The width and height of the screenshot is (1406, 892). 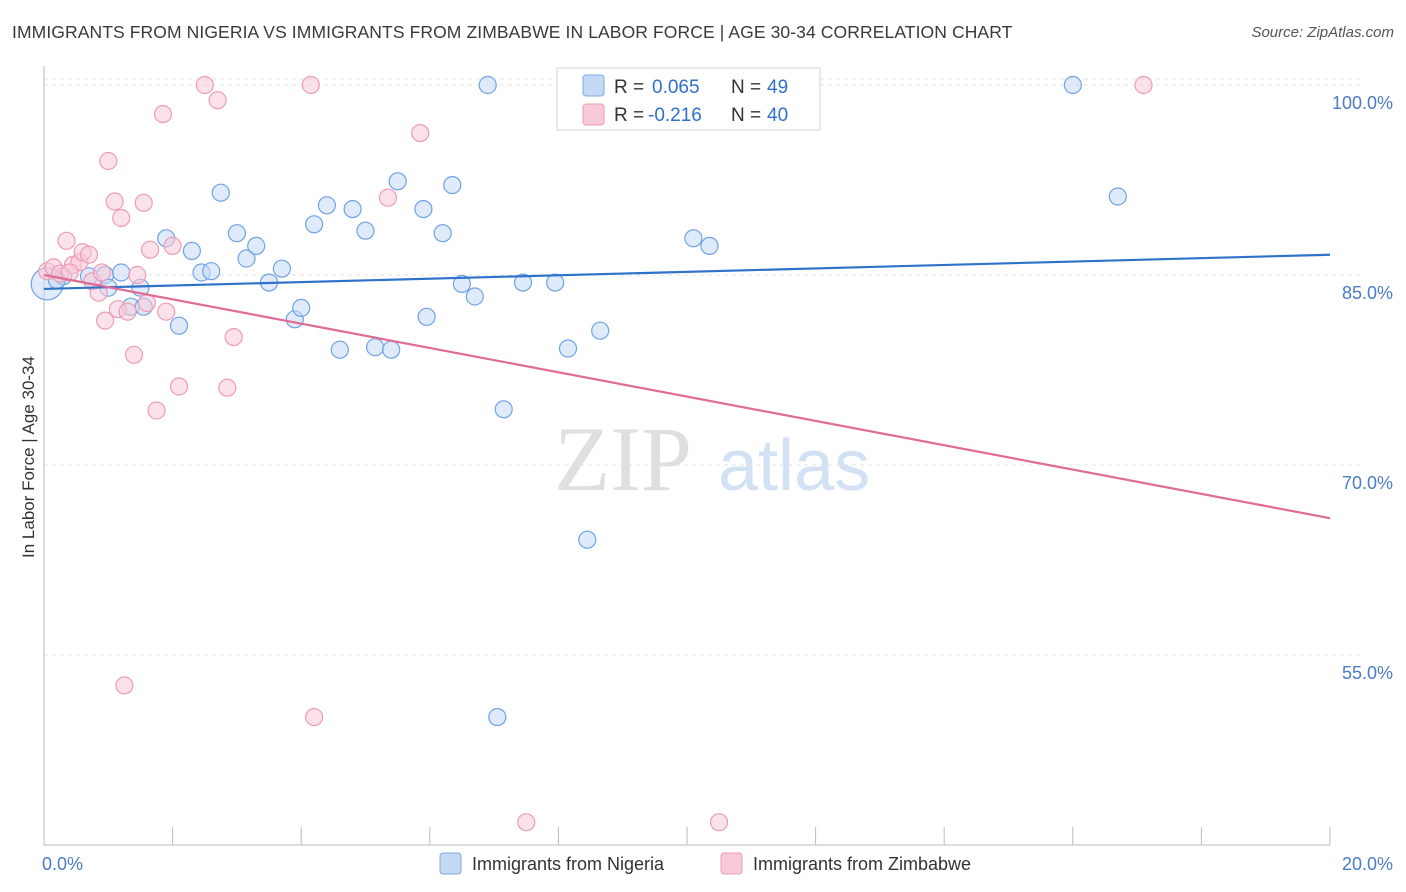 I want to click on legend-label-zimbabwe: Immigrants from Zimbabwe, so click(x=862, y=864).